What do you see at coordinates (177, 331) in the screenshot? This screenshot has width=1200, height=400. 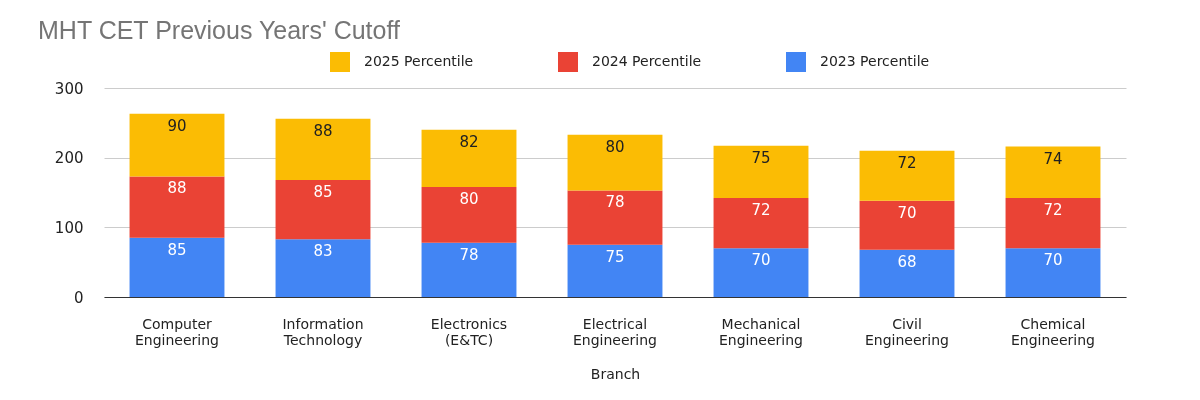 I see `x-tick-label: Computer Engineering` at bounding box center [177, 331].